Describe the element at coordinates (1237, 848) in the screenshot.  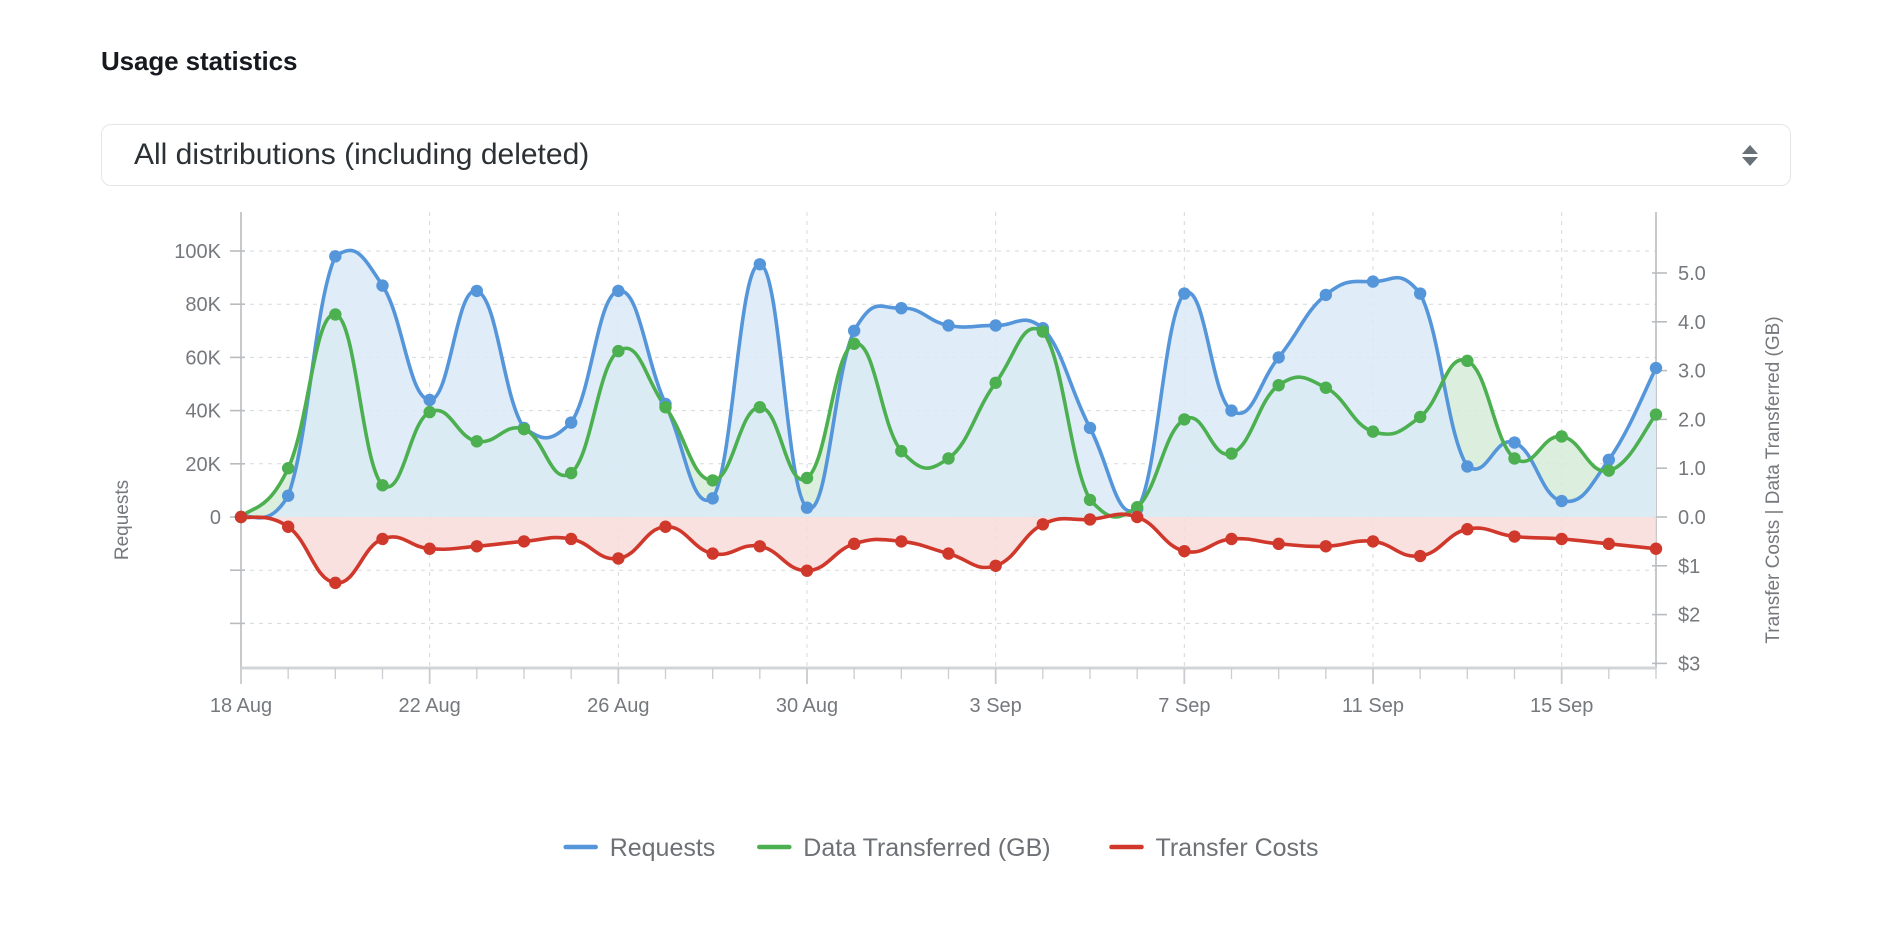
I see `legend-item-label: Transfer Costs` at that location.